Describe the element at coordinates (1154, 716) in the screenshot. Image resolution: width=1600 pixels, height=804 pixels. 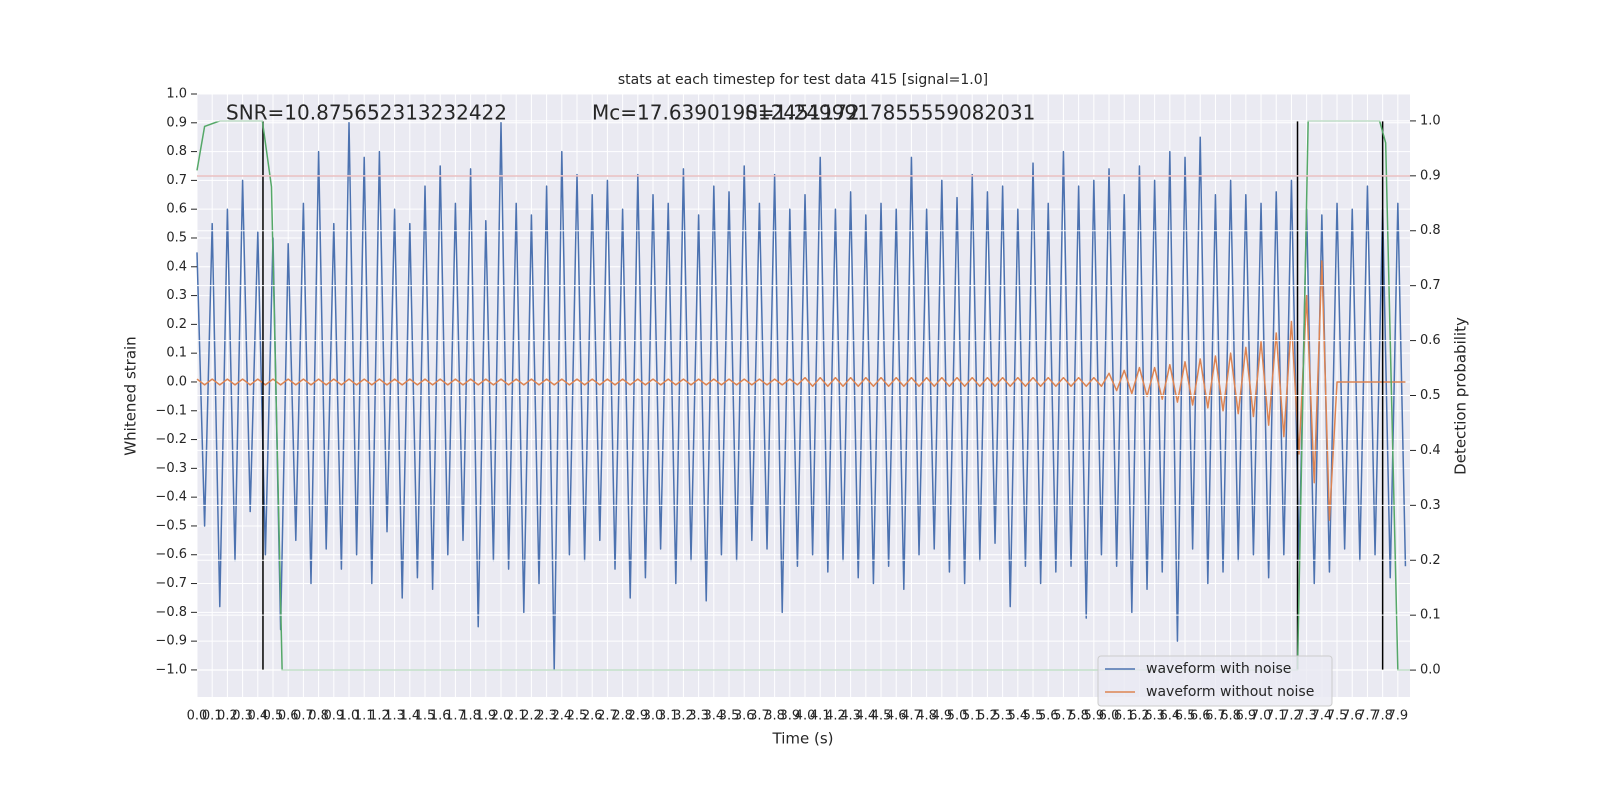
I see `x-tick-label: 6.3` at that location.